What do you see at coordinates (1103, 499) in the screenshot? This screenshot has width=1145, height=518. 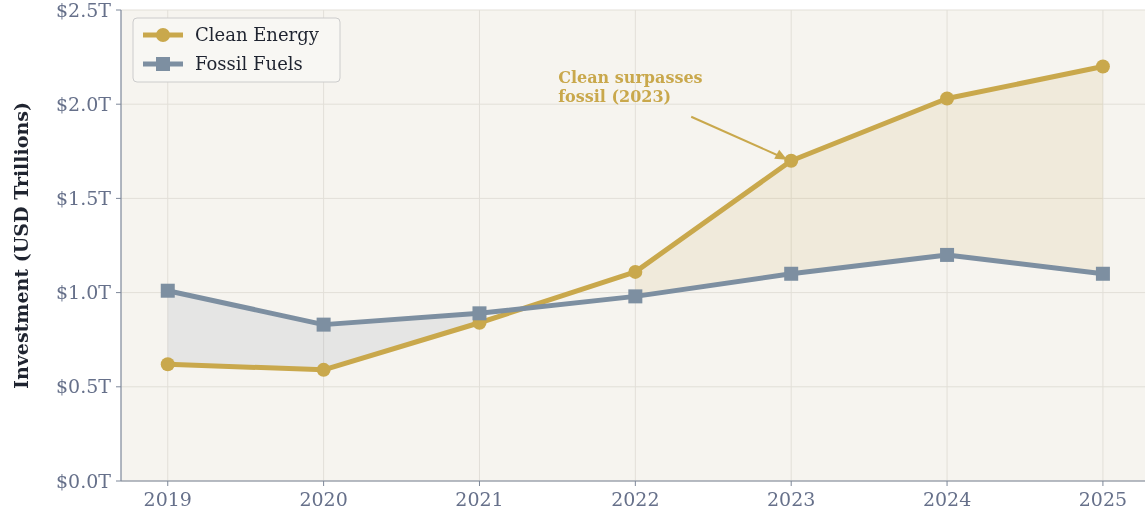 I see `x-tick-label: 2025` at bounding box center [1103, 499].